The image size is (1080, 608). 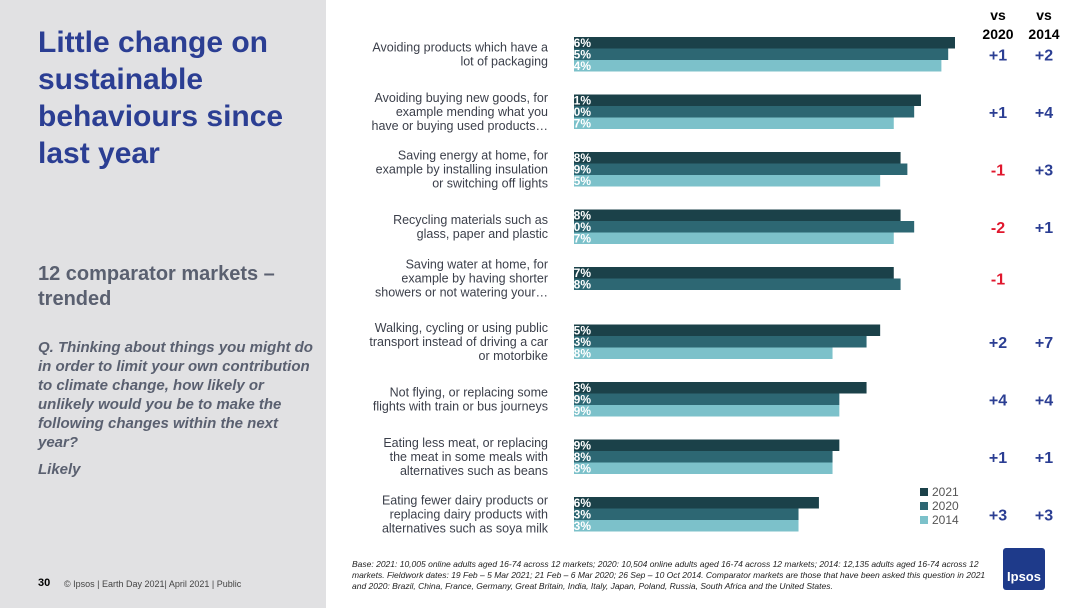 What do you see at coordinates (1044, 343) in the screenshot?
I see `diff-vs-2014: +7` at bounding box center [1044, 343].